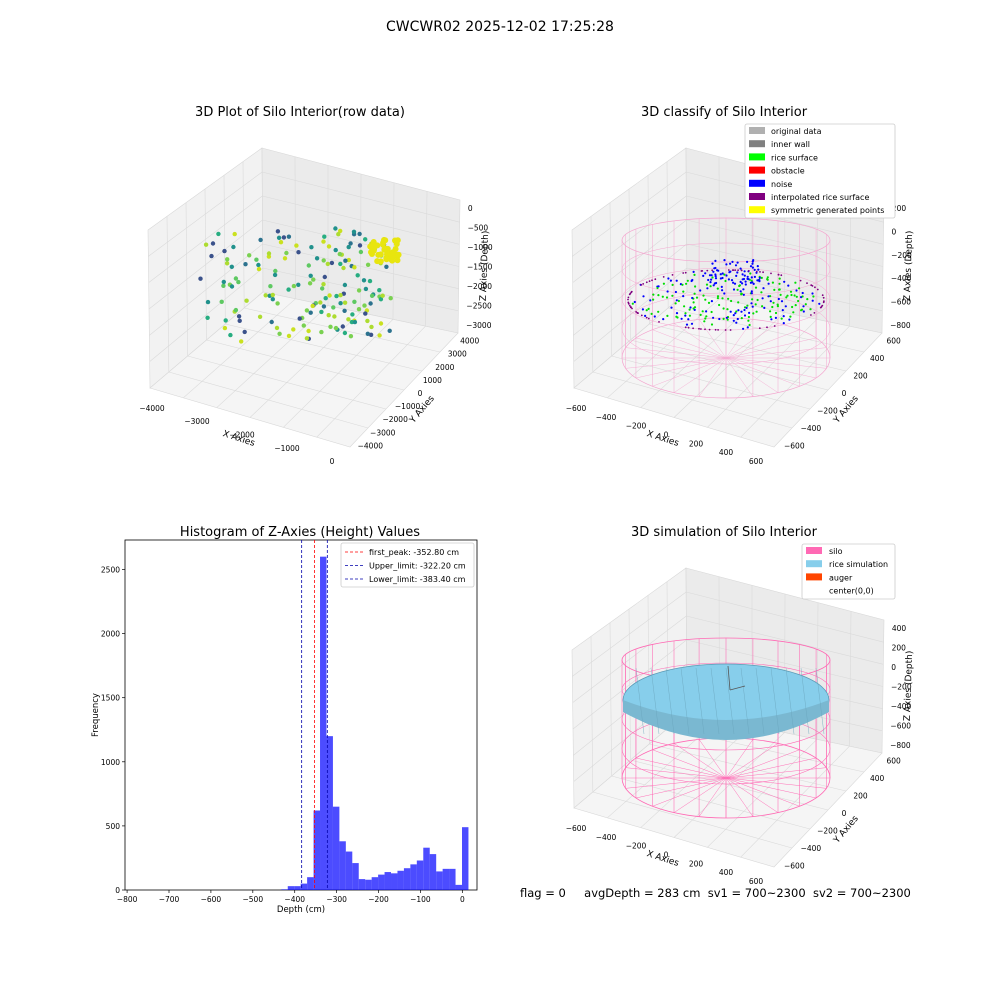 This screenshot has height=1000, width=1000. I want to click on x-tick-label: −500, so click(253, 899).